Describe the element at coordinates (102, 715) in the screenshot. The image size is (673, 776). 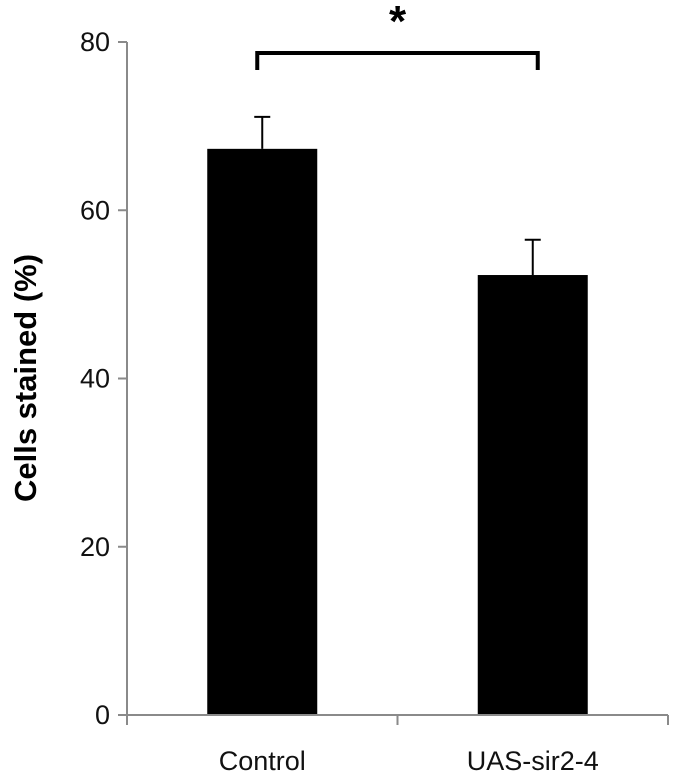
I see `y-tick-label-0: 0` at that location.